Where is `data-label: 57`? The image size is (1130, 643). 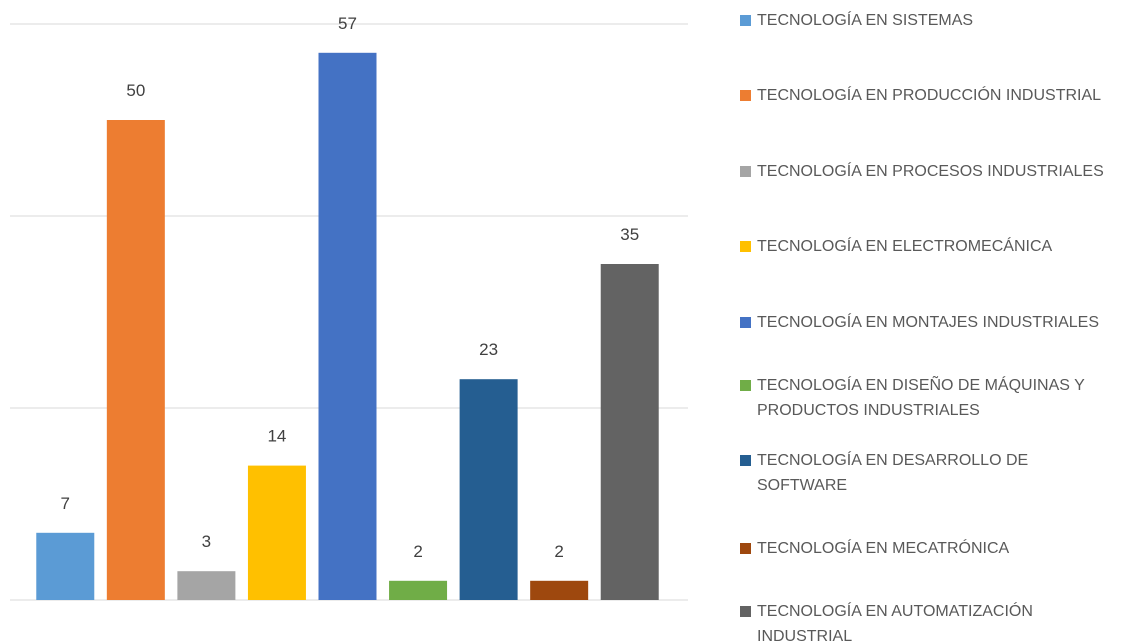 data-label: 57 is located at coordinates (347, 23).